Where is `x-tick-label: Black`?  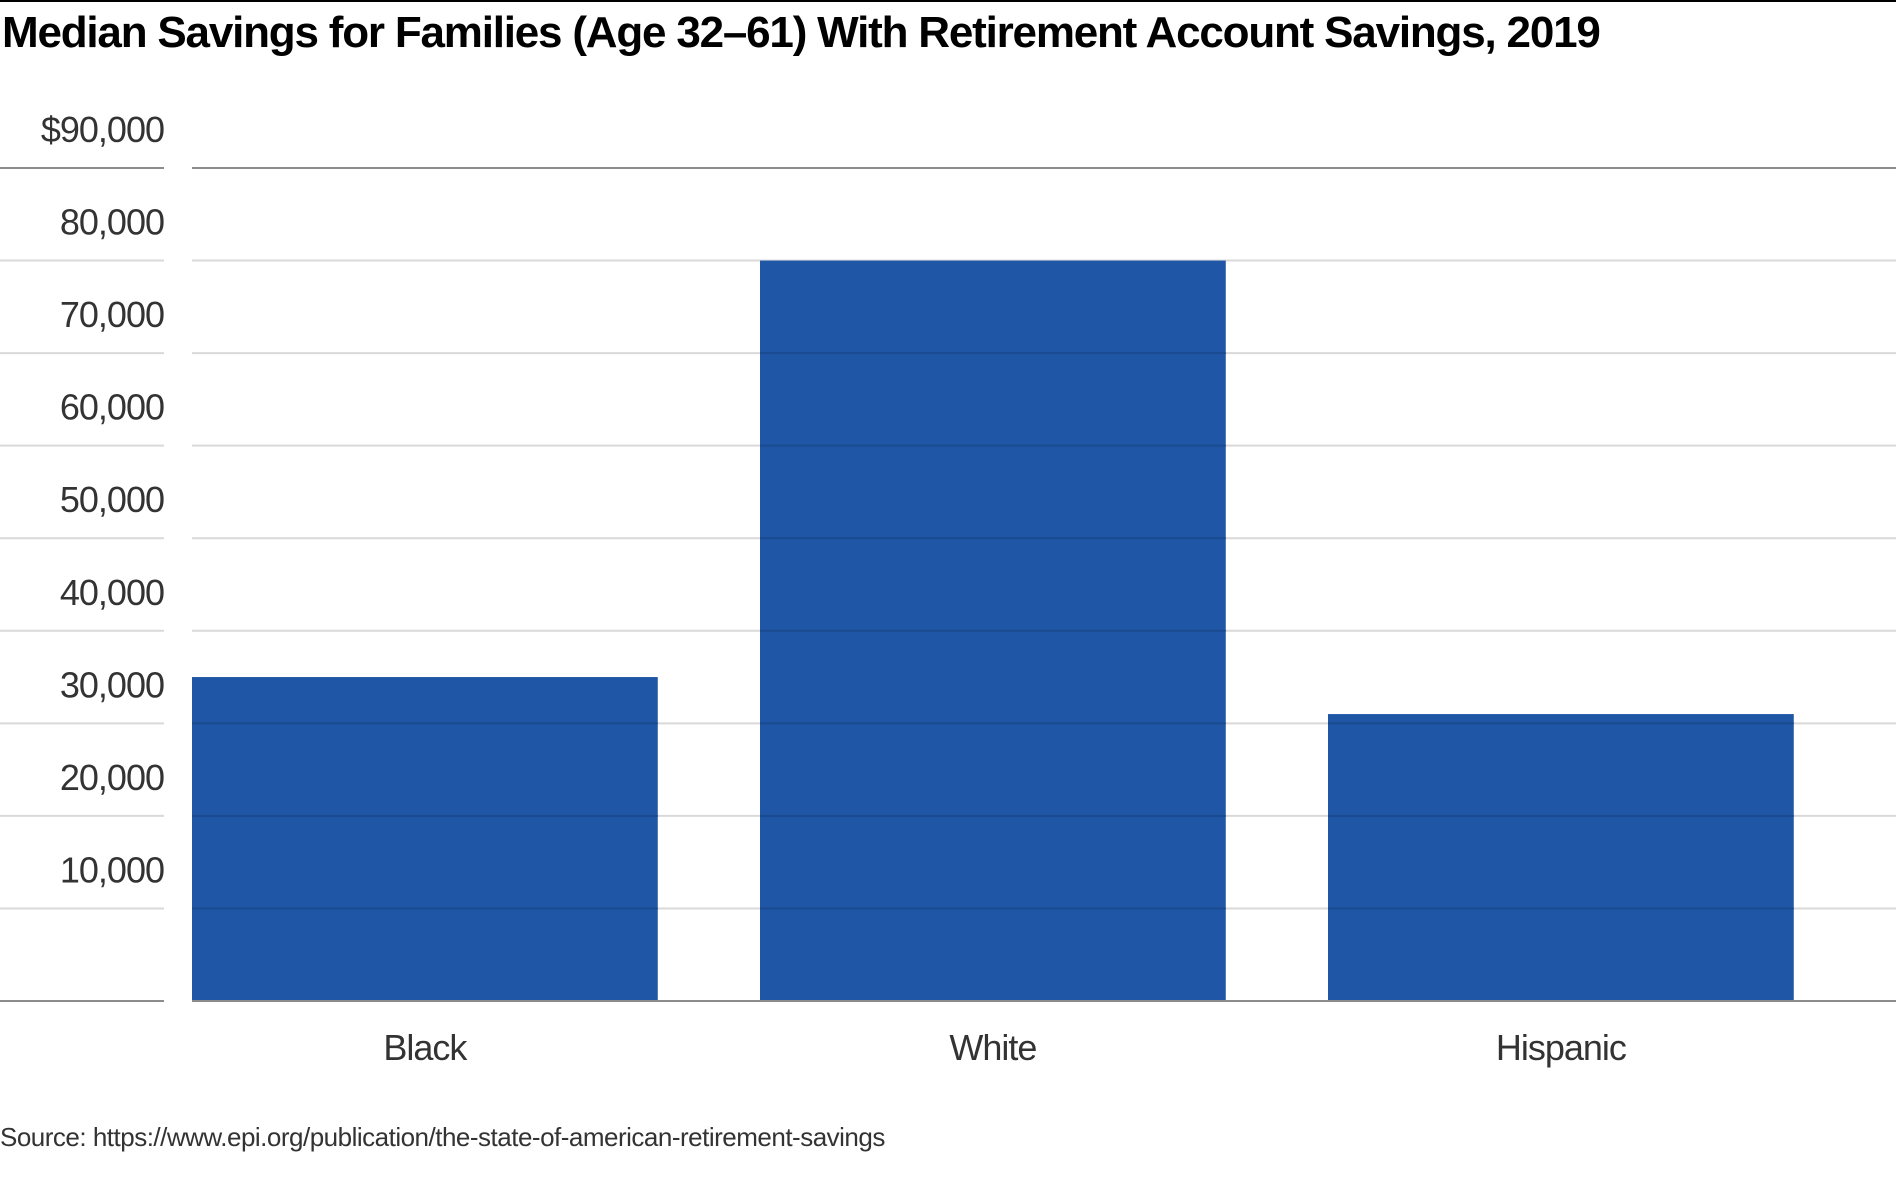 x-tick-label: Black is located at coordinates (425, 1047).